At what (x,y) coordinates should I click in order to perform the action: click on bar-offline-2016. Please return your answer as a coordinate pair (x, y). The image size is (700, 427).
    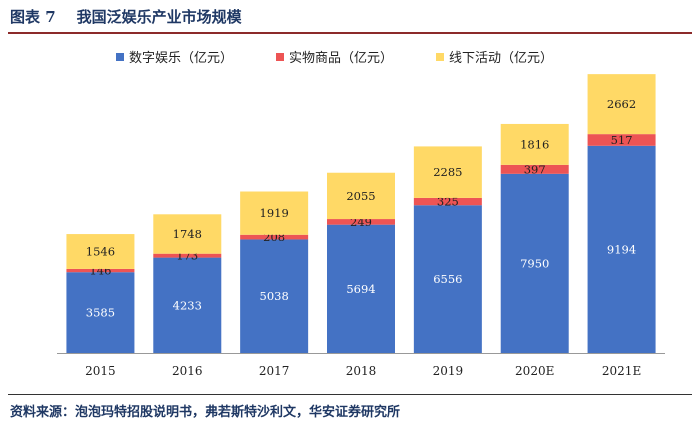
    Looking at the image, I should click on (187, 234).